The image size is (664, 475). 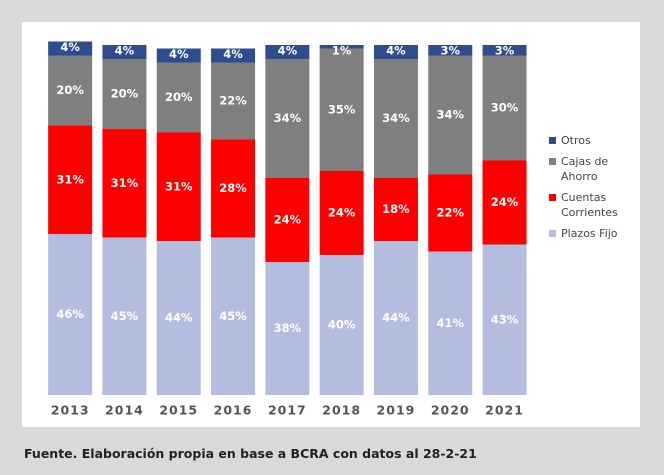 I want to click on data-label: 30%, so click(x=505, y=108).